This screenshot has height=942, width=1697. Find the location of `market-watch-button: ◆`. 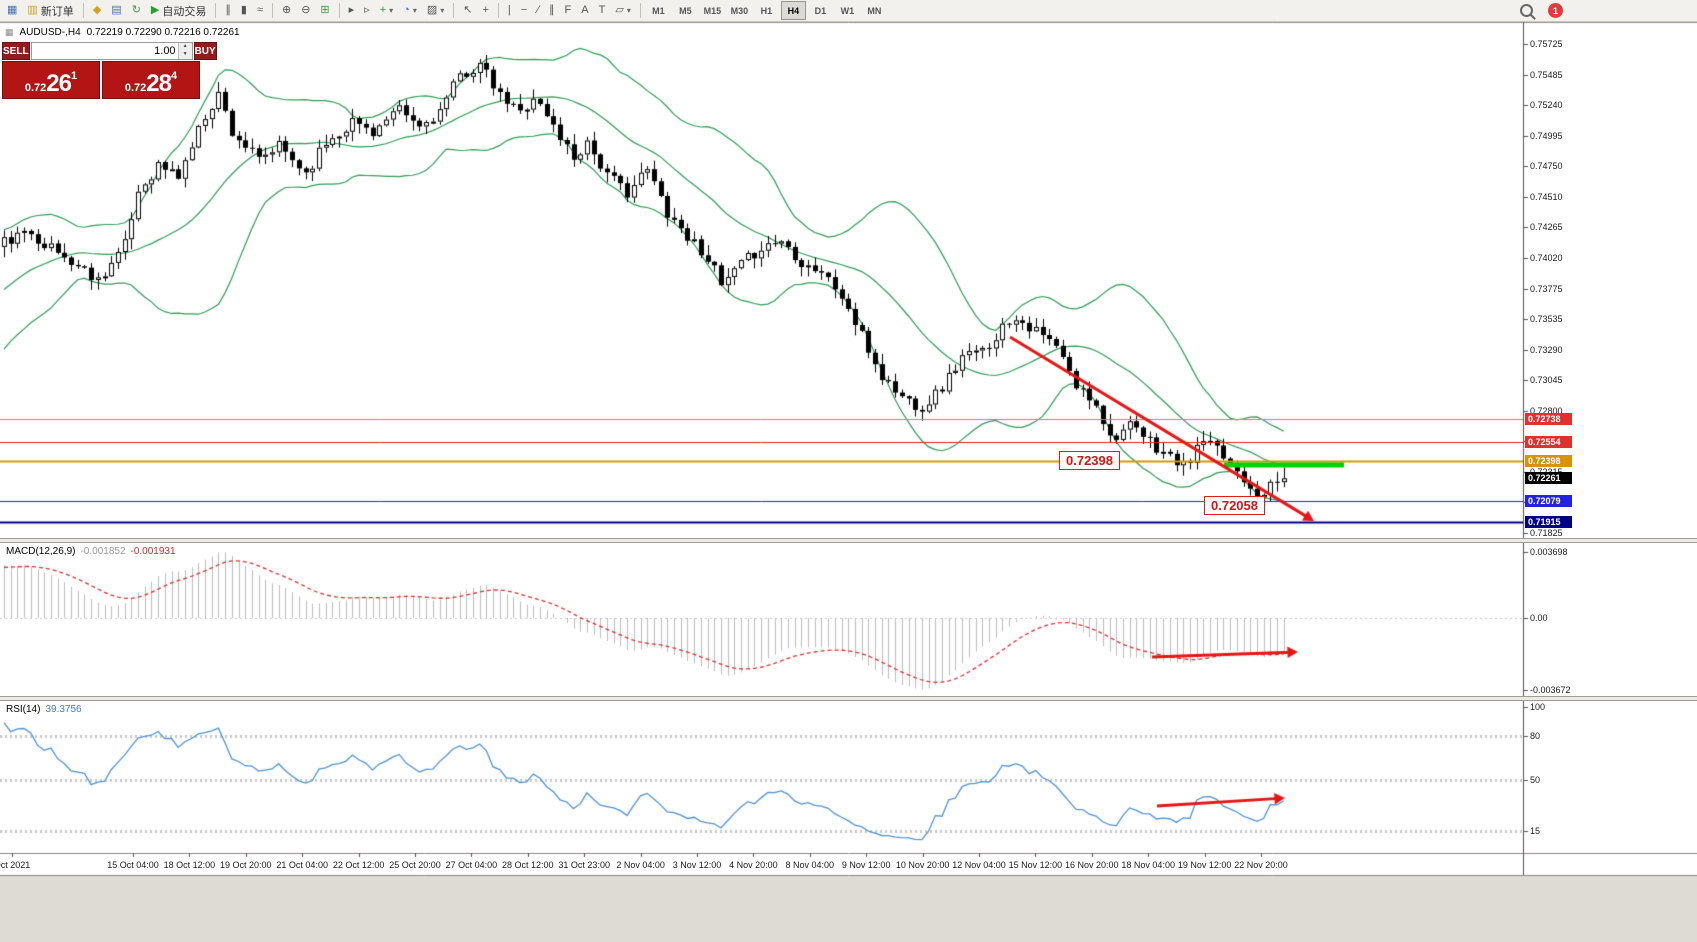

market-watch-button: ◆ is located at coordinates (97, 10).